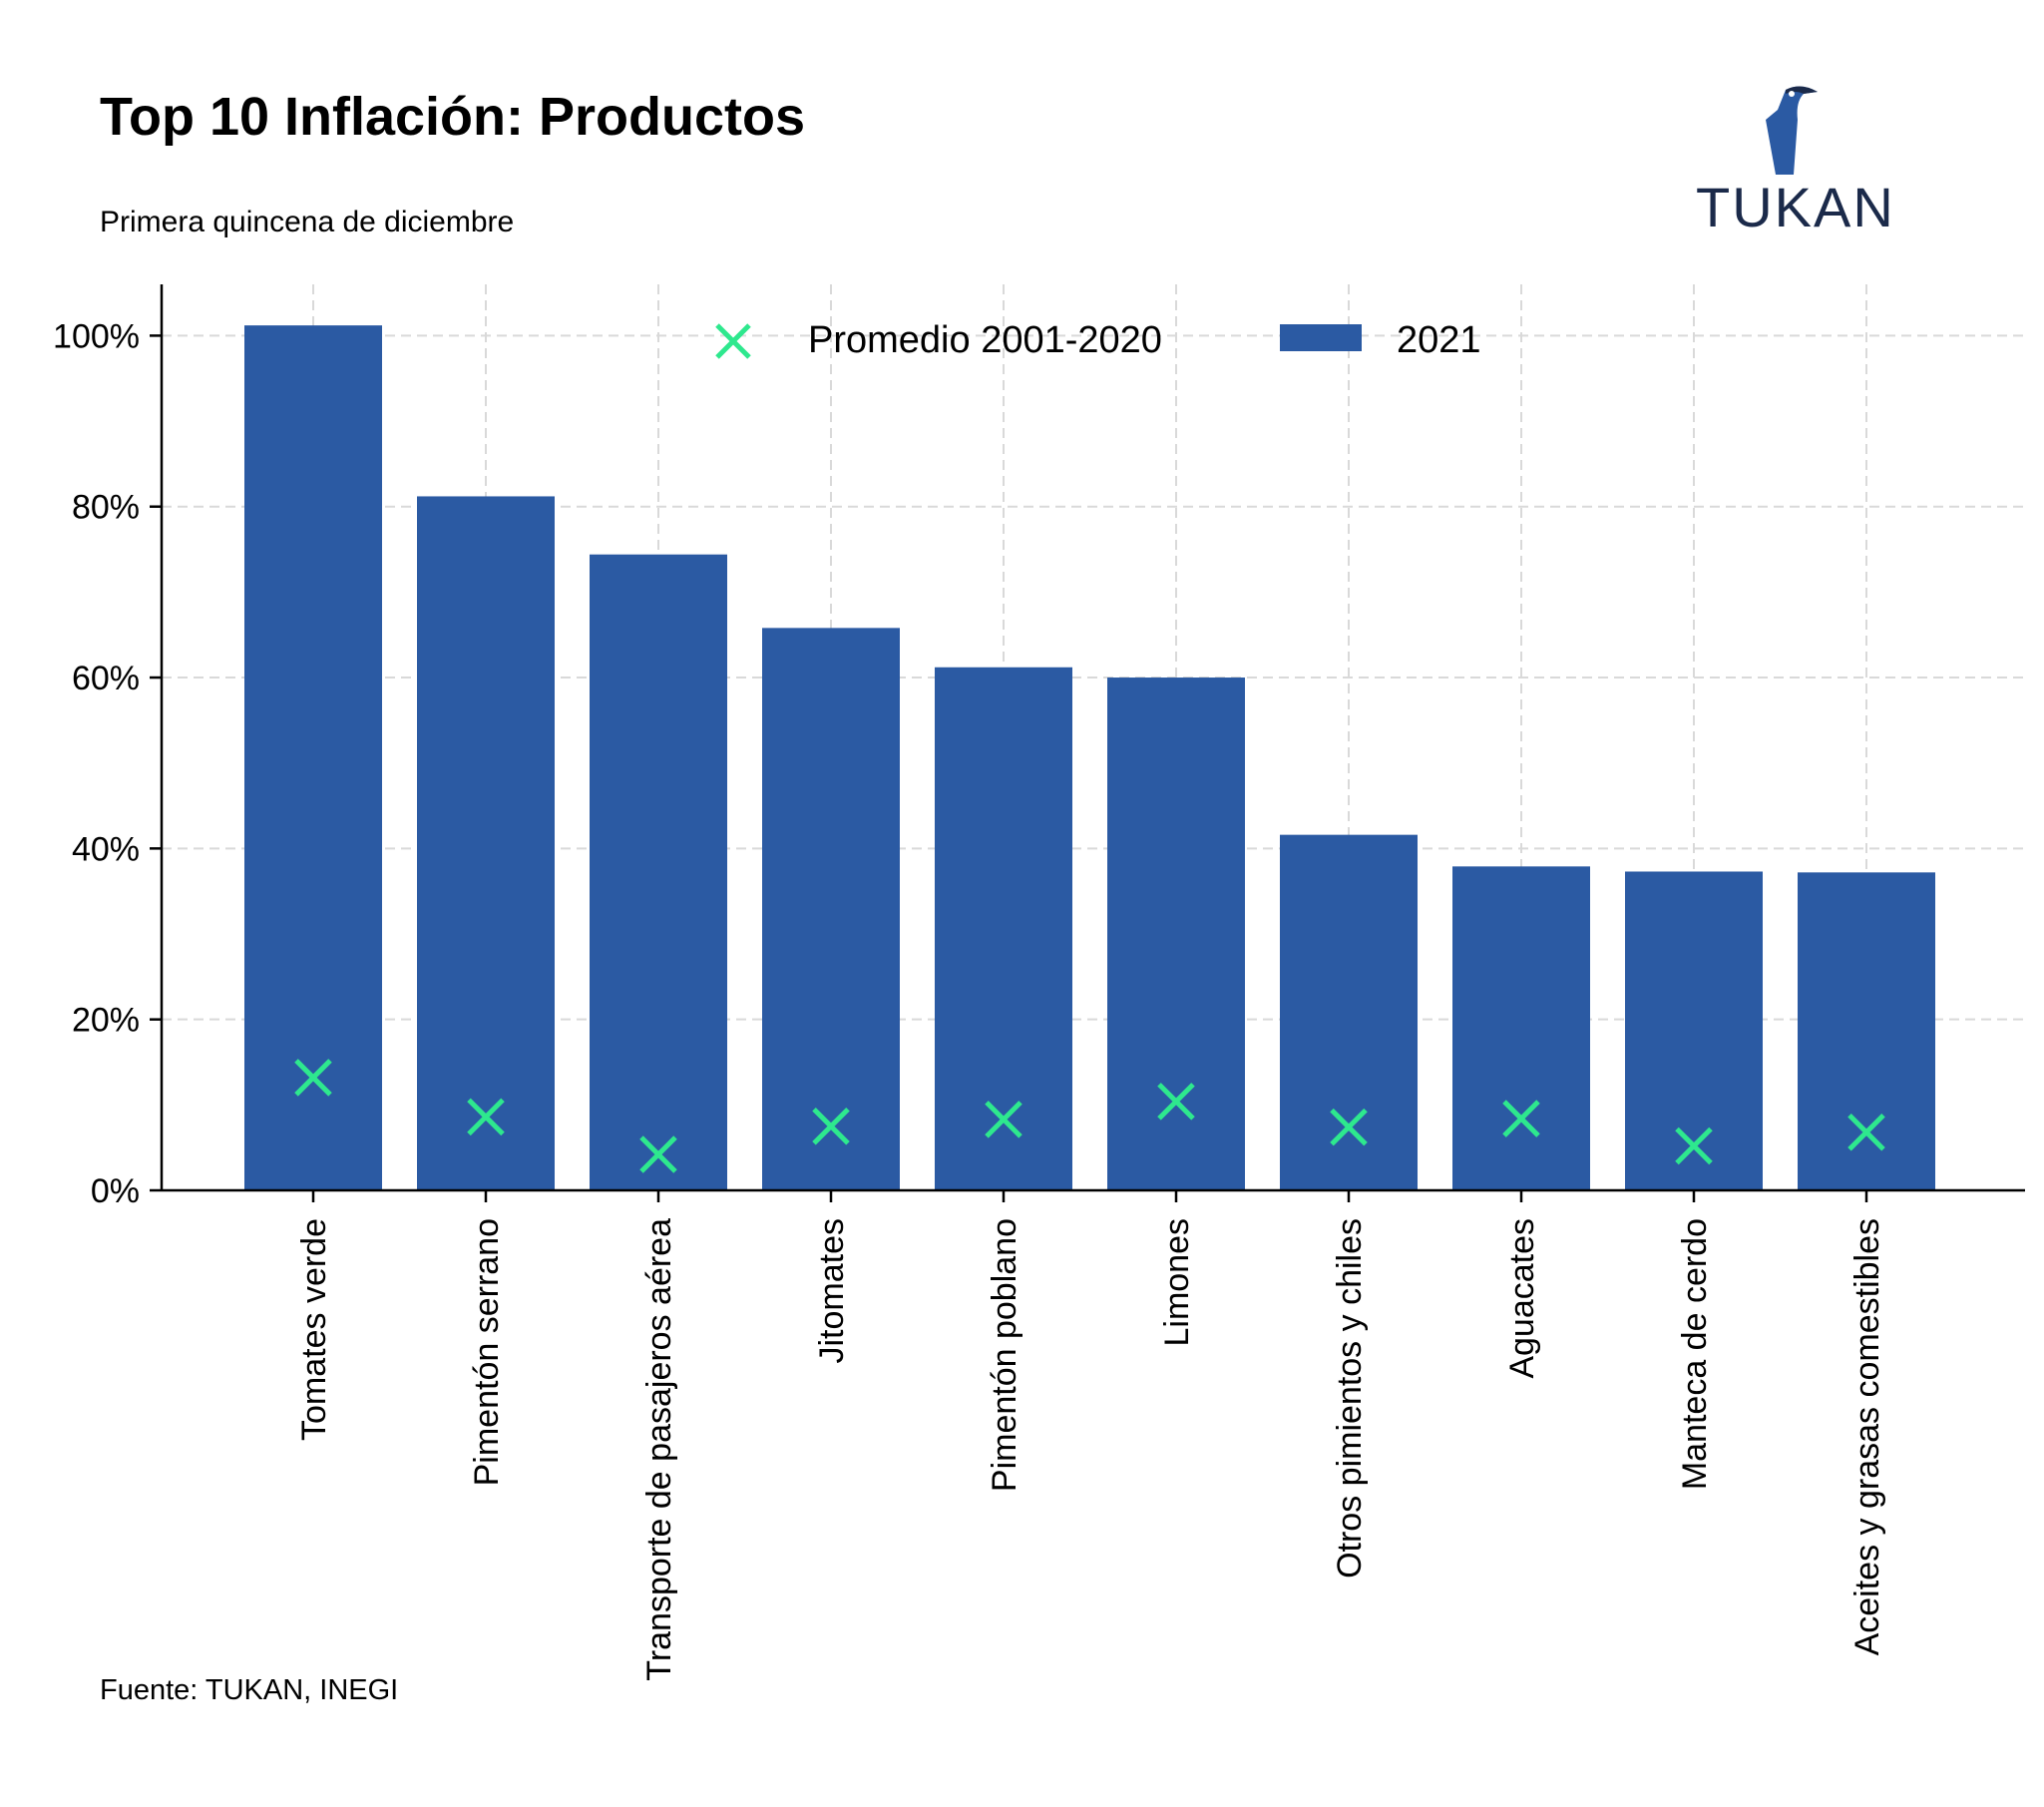 The height and width of the screenshot is (1807, 2044). Describe the element at coordinates (1439, 340) in the screenshot. I see `legend-label-2021: 2021` at that location.